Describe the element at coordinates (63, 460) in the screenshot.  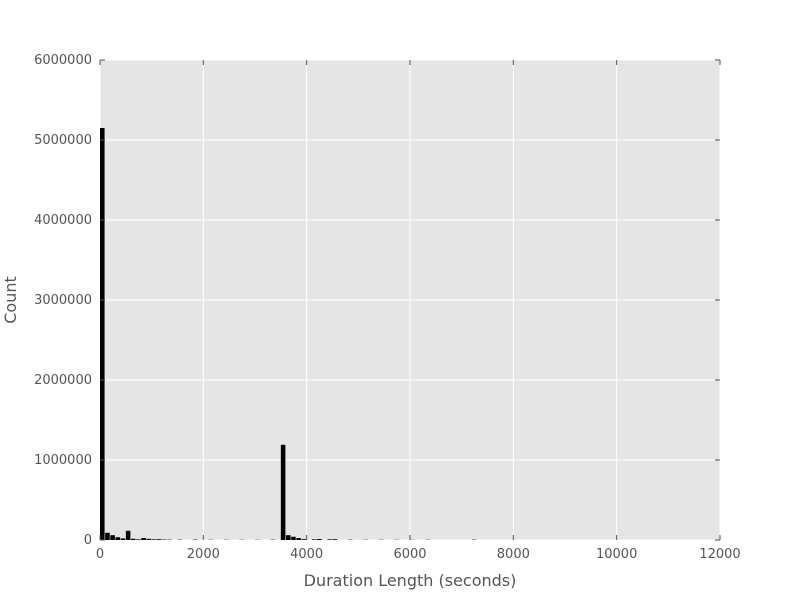
I see `y-tick-label: 1000000` at that location.